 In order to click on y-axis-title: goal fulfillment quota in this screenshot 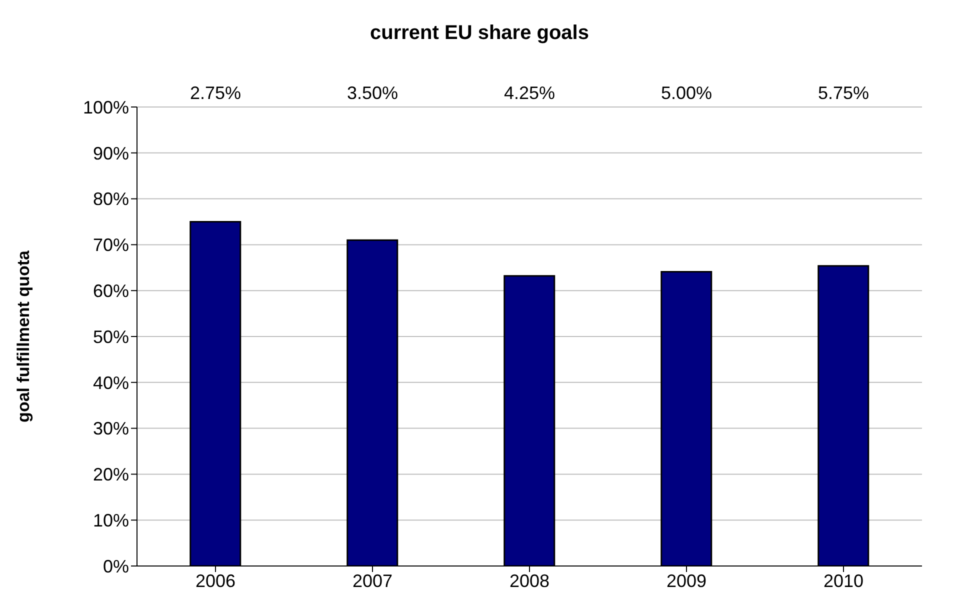, I will do `click(24, 336)`.